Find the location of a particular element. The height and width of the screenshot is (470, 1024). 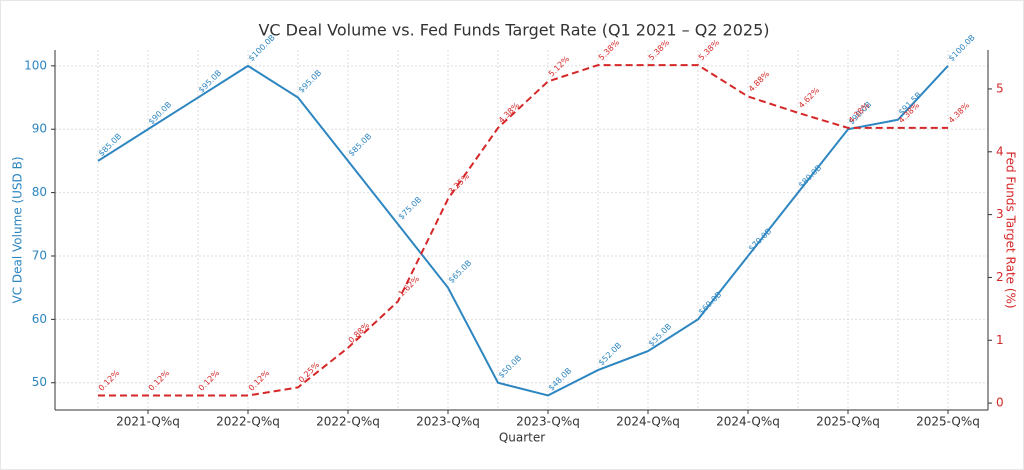

x-axis-label: Quarter is located at coordinates (522, 438).